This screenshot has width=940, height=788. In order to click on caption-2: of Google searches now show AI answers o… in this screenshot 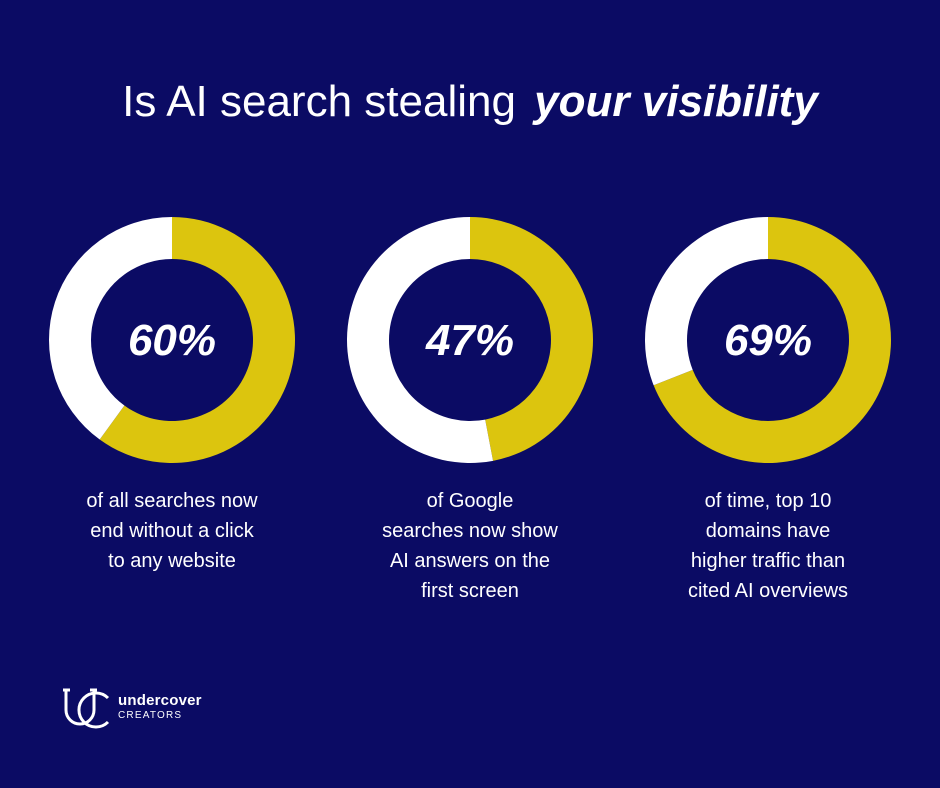, I will do `click(470, 546)`.